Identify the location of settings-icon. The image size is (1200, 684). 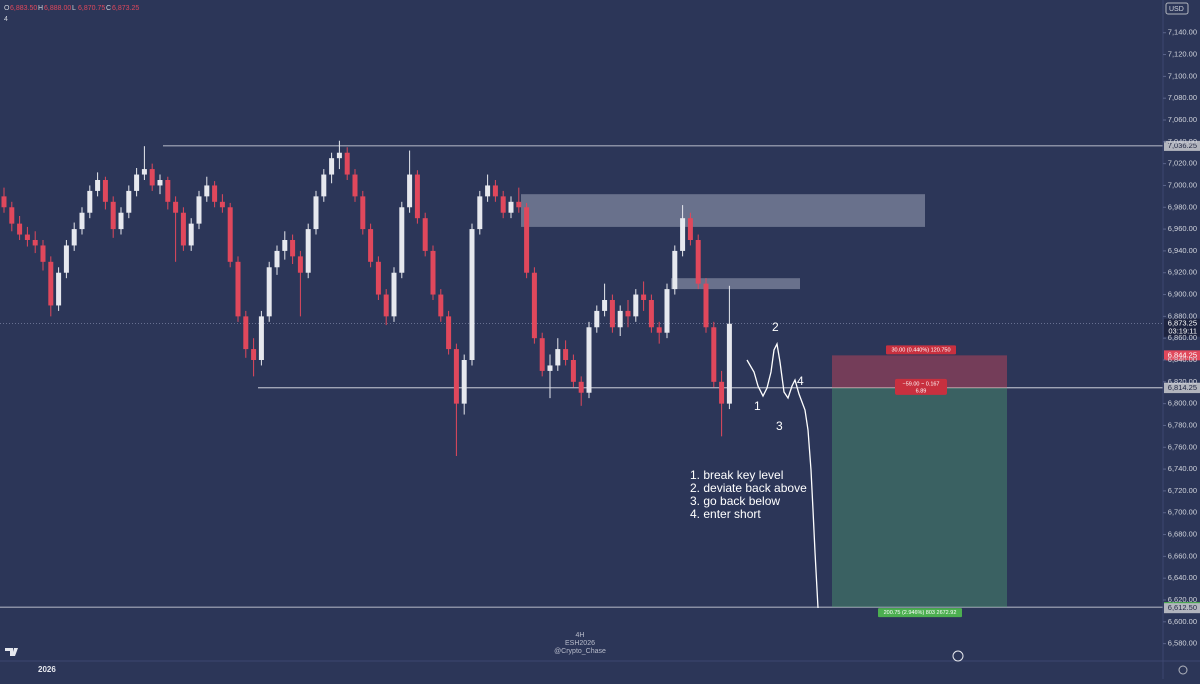
(1183, 670).